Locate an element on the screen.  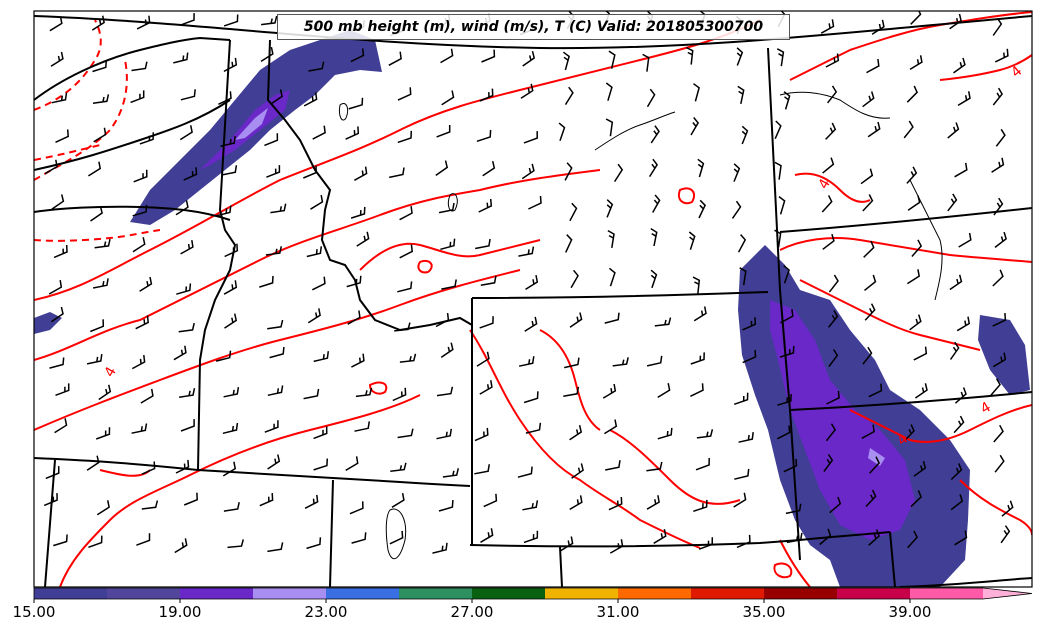
colorbar-tick-label: 35.00 is located at coordinates (764, 612).